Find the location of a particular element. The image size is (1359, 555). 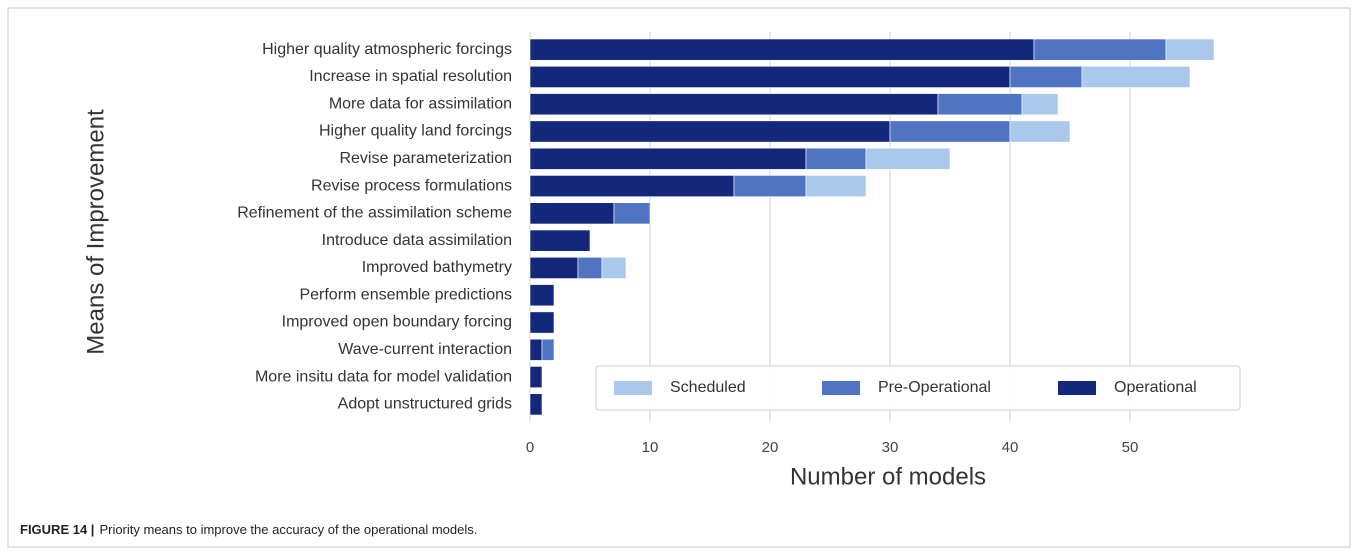

x-tick-label: 10 is located at coordinates (650, 447).